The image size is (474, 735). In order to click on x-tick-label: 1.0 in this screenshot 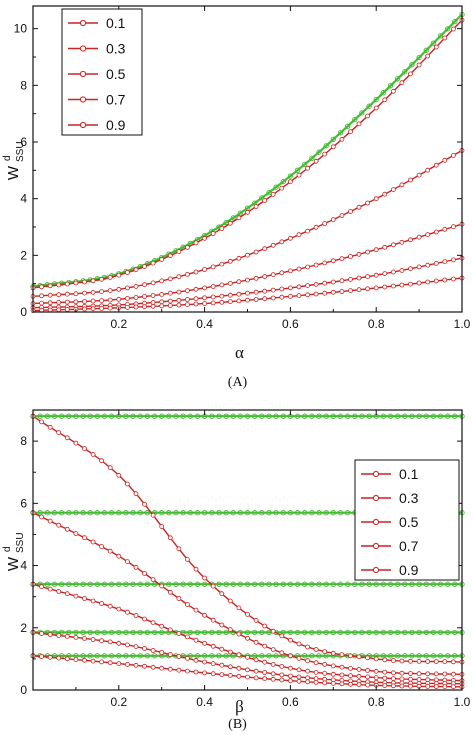, I will do `click(462, 702)`.